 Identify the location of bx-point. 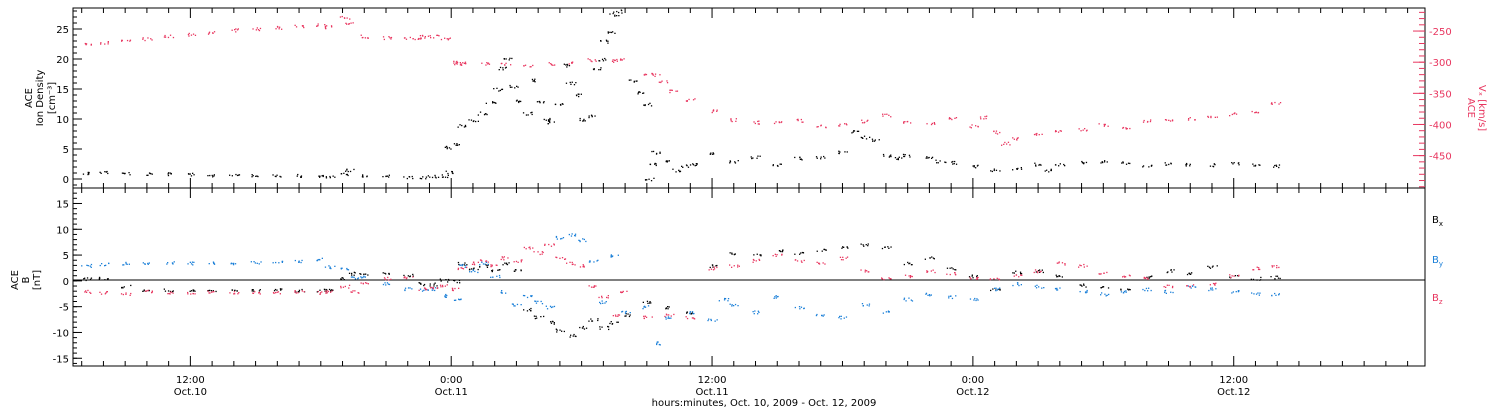
(192, 290).